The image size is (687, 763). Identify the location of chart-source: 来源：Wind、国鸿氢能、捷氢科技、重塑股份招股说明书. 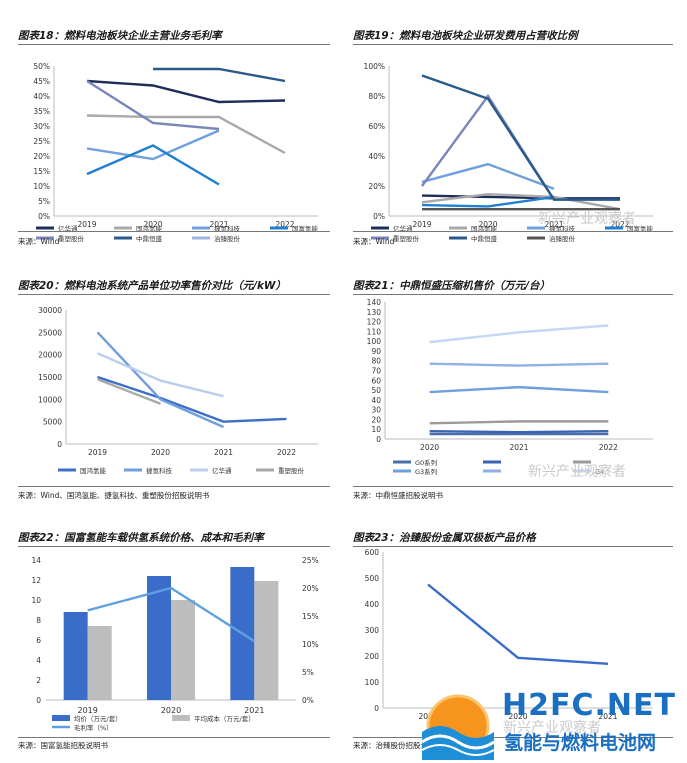
(114, 495).